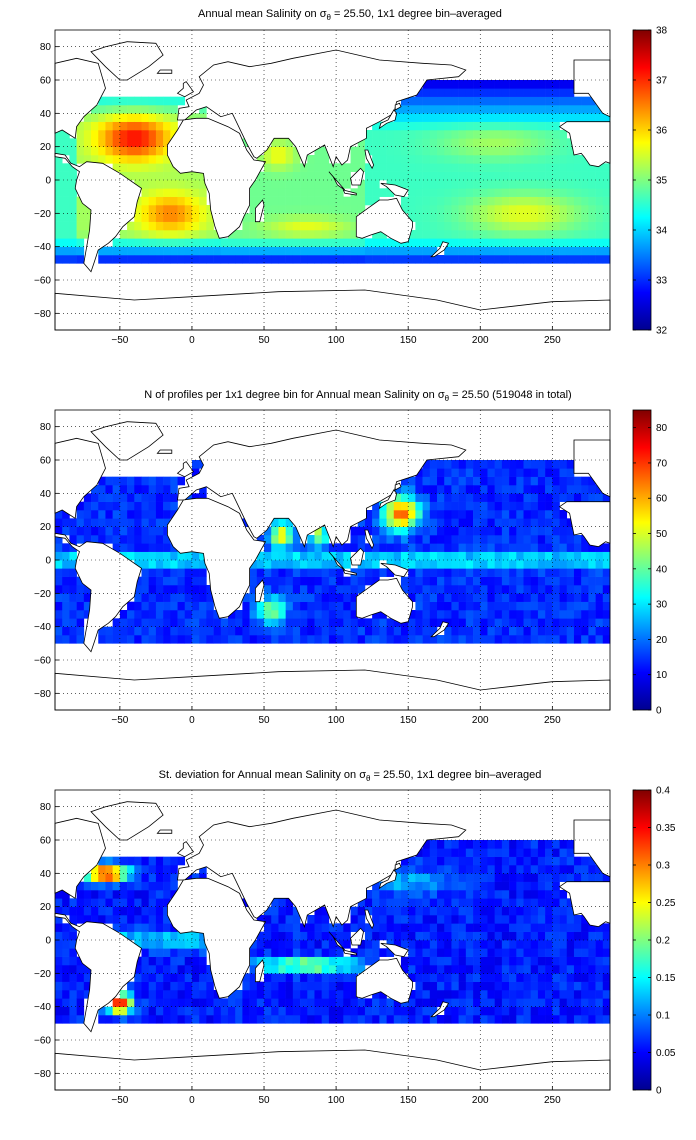 The height and width of the screenshot is (1140, 696). Describe the element at coordinates (662, 640) in the screenshot. I see `colorbar-tick-label: 20` at that location.